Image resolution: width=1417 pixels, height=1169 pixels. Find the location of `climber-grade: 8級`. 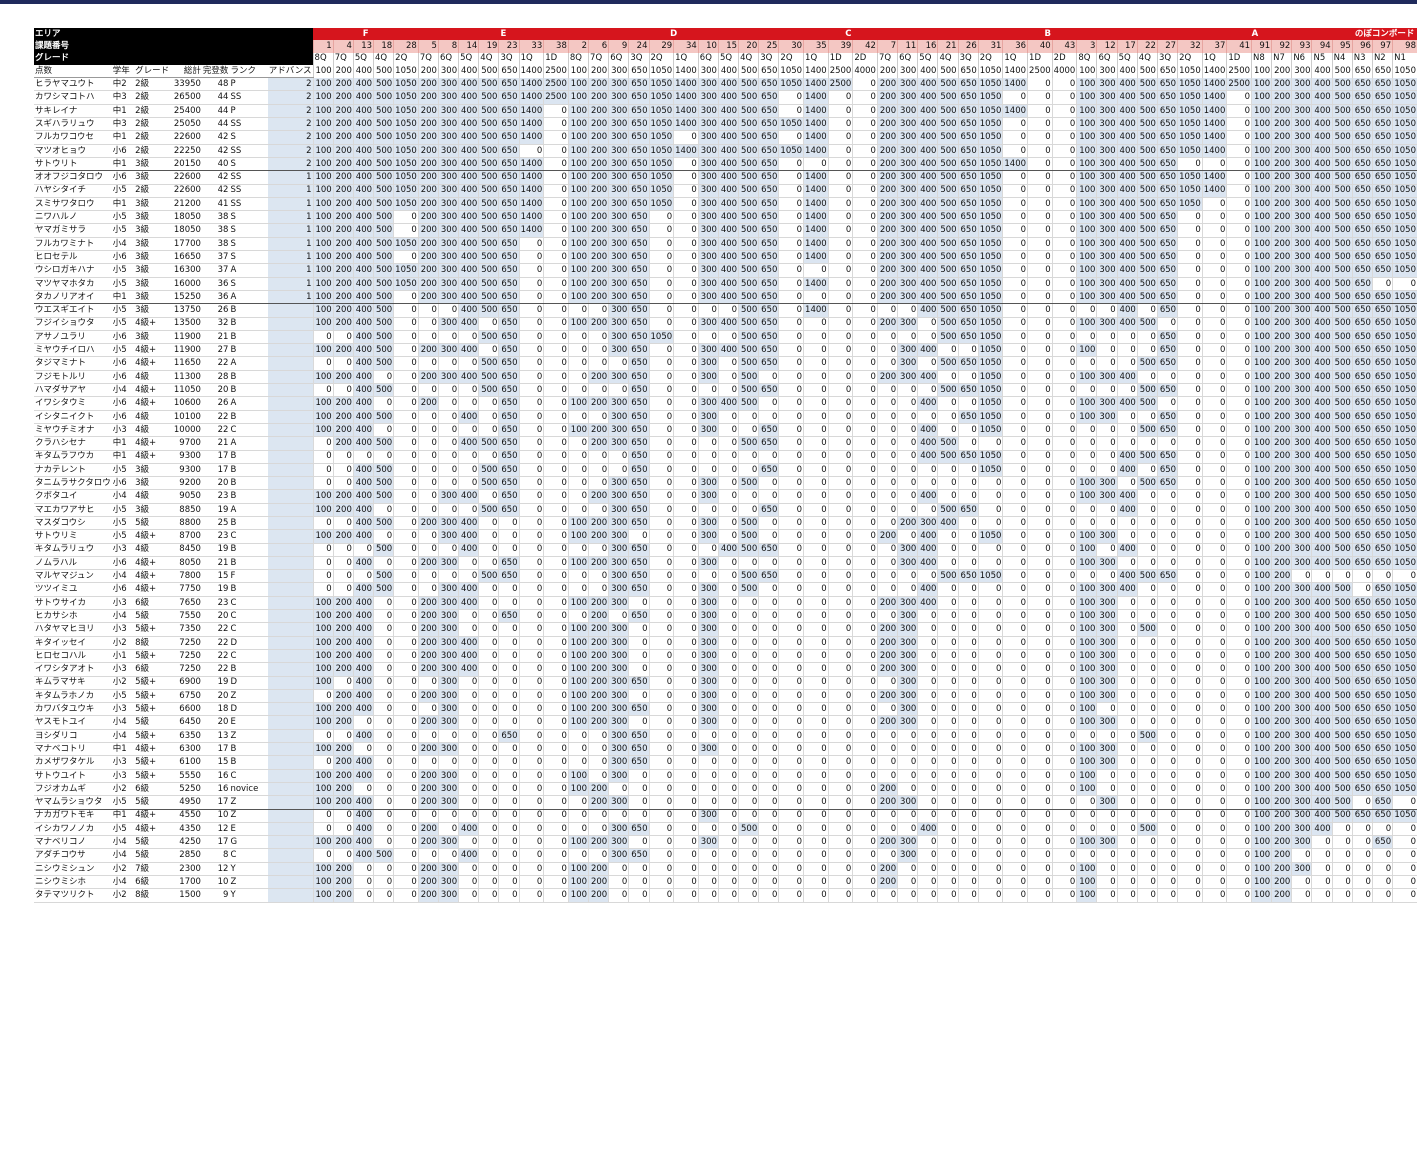

climber-grade: 8級 is located at coordinates (152, 895).